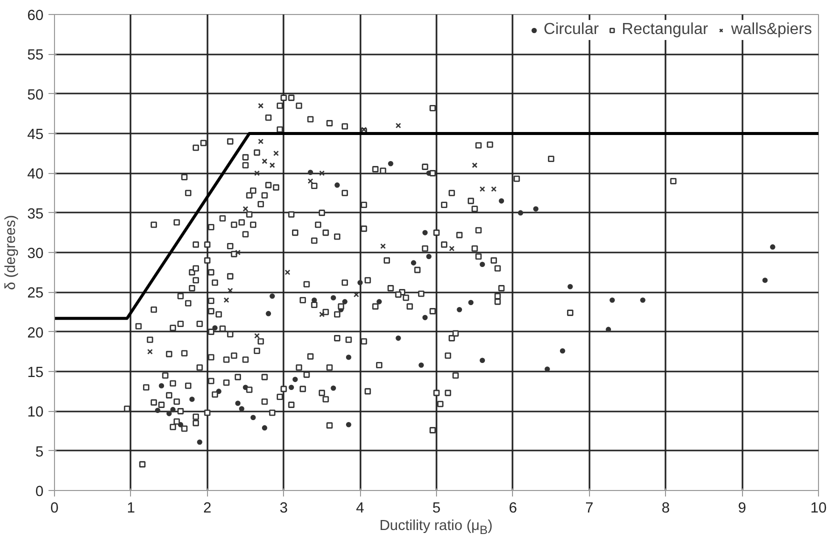  What do you see at coordinates (436, 508) in the screenshot?
I see `x-tick-label: 5` at bounding box center [436, 508].